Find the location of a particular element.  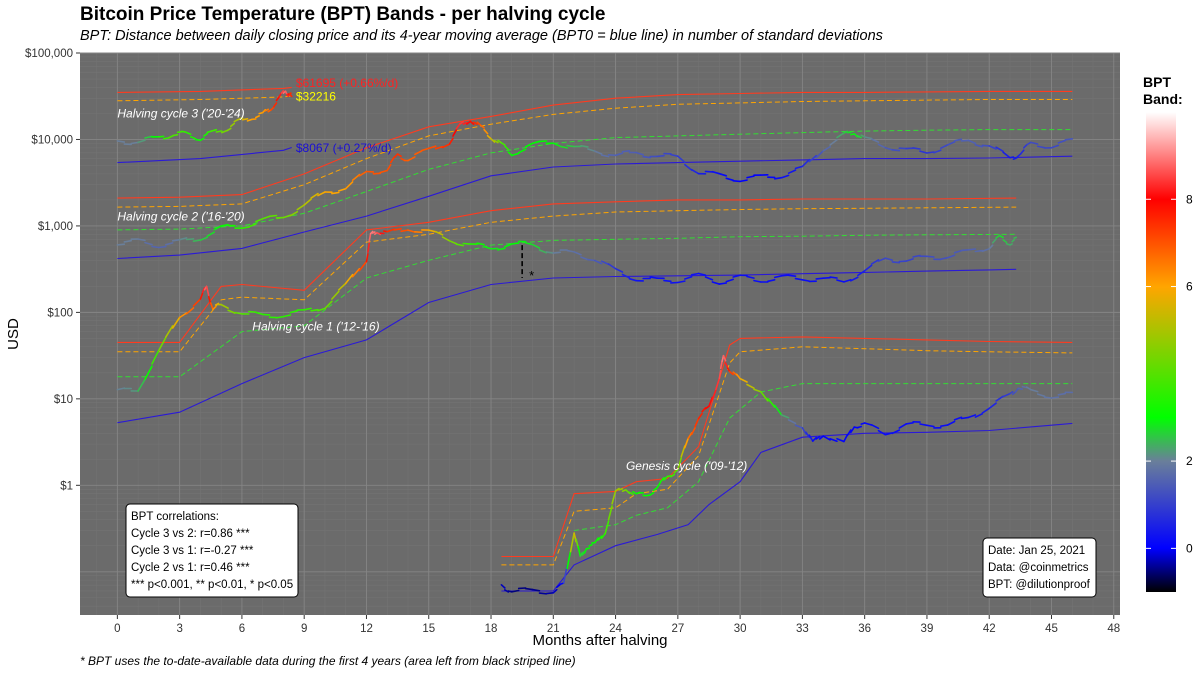

correlations-box-line: Cycle 3 vs 2: r=0.86 *** is located at coordinates (190, 534).